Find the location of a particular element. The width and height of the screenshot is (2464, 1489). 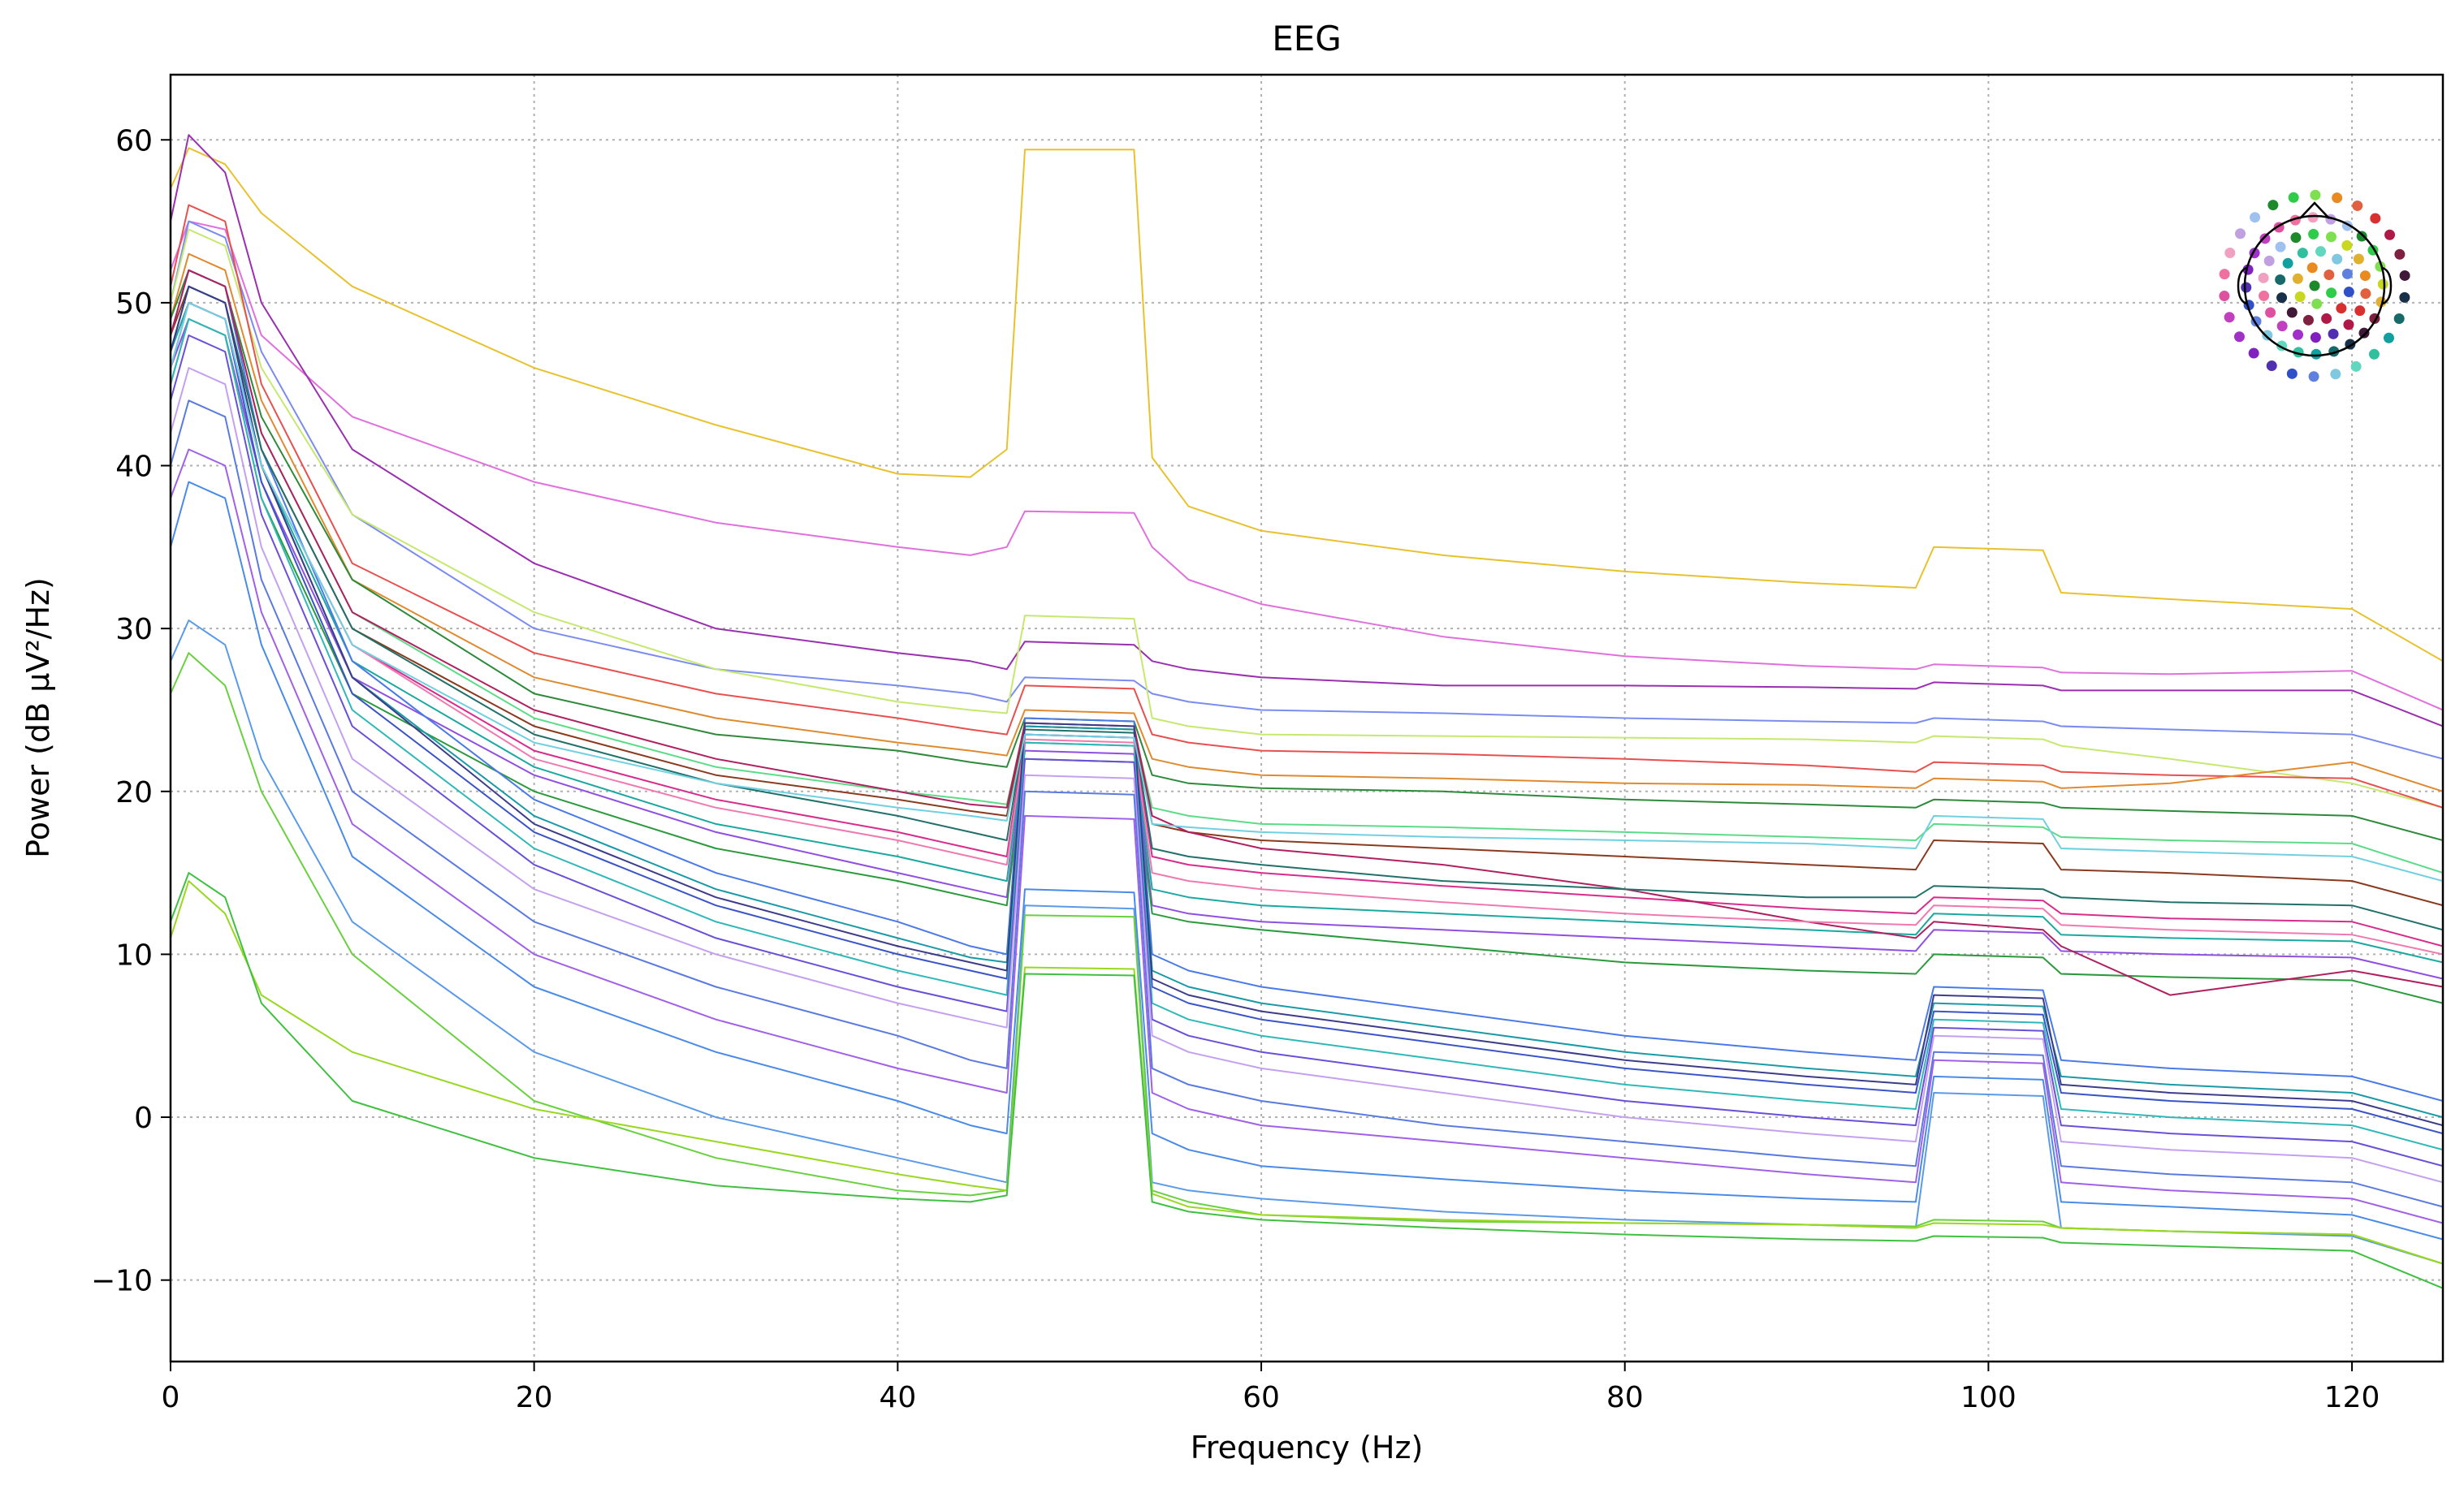

y-tick-label: 0 is located at coordinates (143, 1118).